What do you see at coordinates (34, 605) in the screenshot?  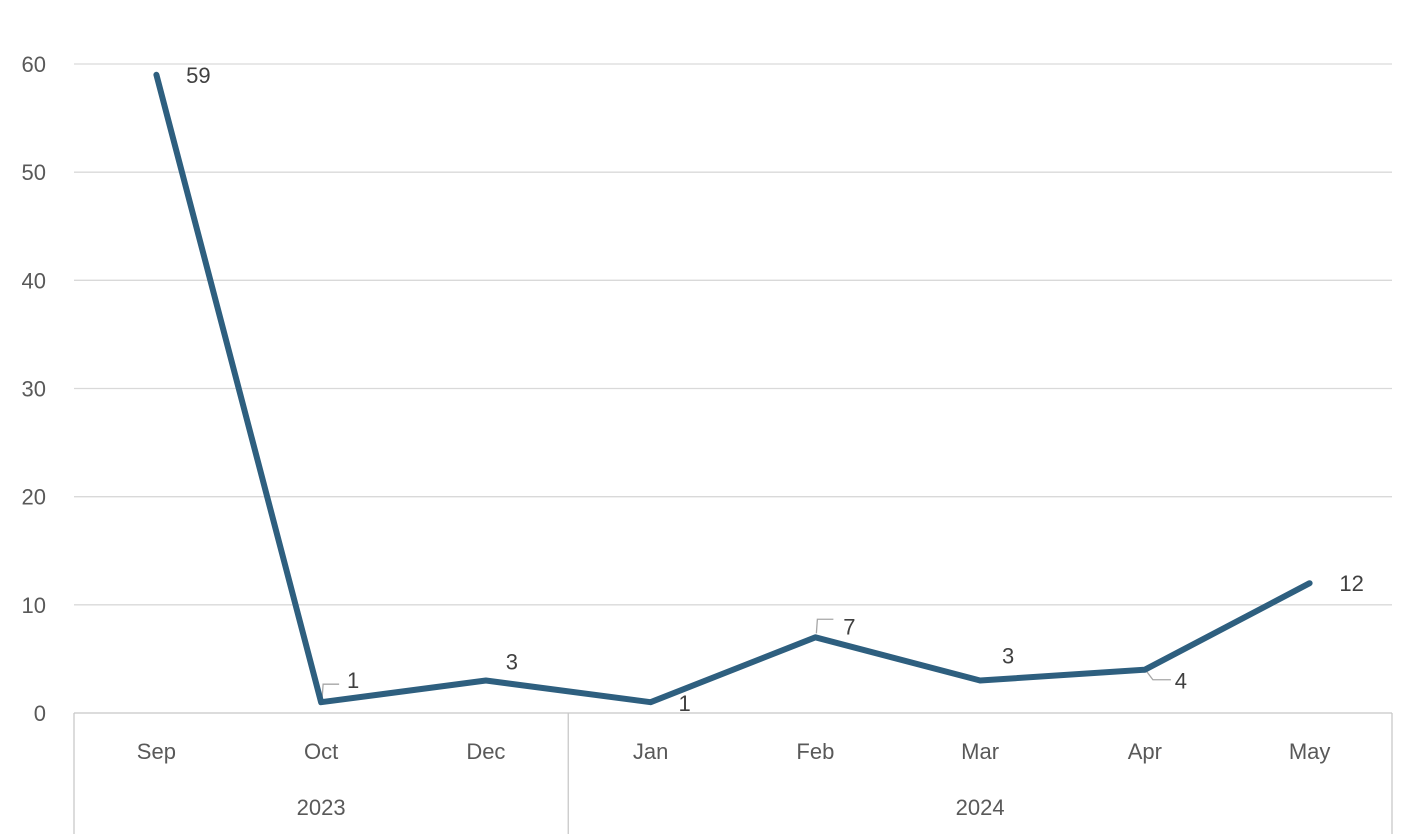 I see `y-tick-label: 10` at bounding box center [34, 605].